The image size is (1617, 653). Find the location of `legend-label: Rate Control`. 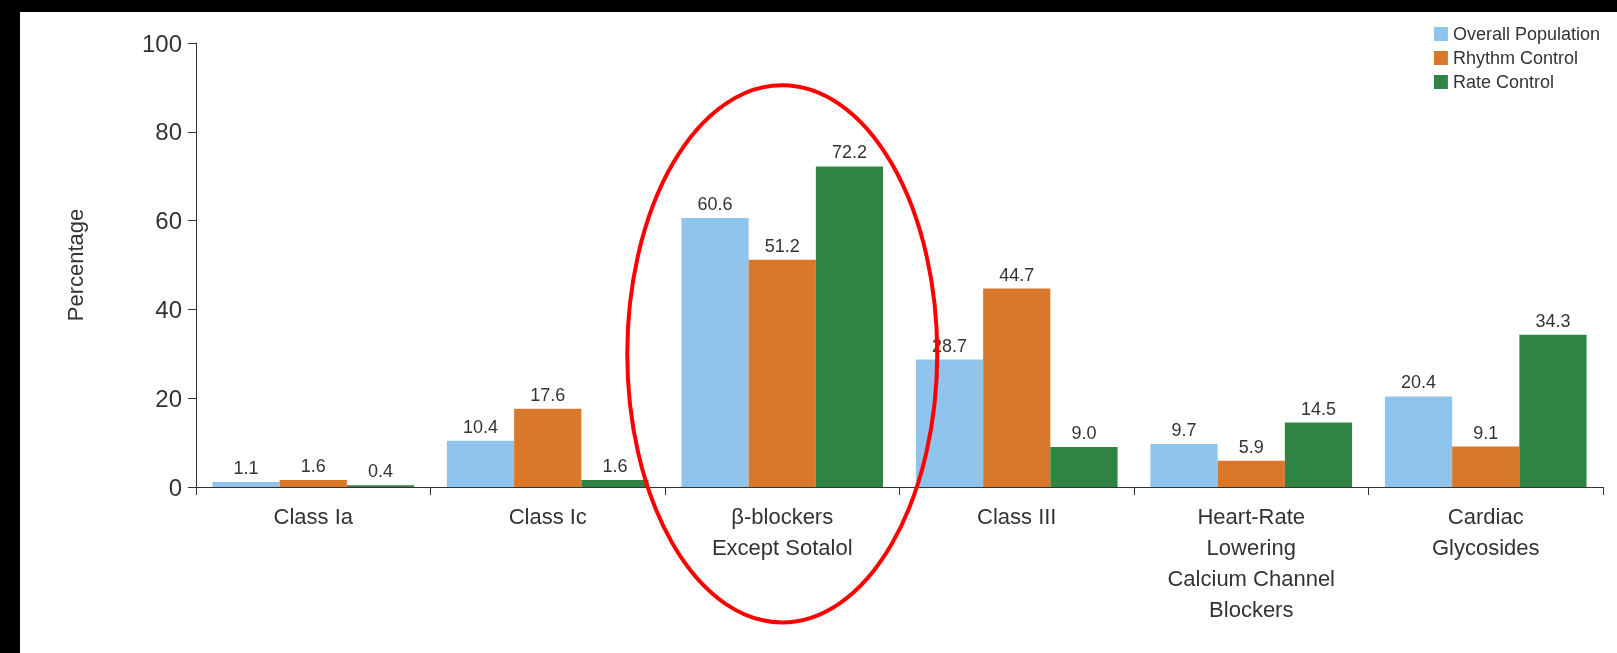

legend-label: Rate Control is located at coordinates (1503, 82).